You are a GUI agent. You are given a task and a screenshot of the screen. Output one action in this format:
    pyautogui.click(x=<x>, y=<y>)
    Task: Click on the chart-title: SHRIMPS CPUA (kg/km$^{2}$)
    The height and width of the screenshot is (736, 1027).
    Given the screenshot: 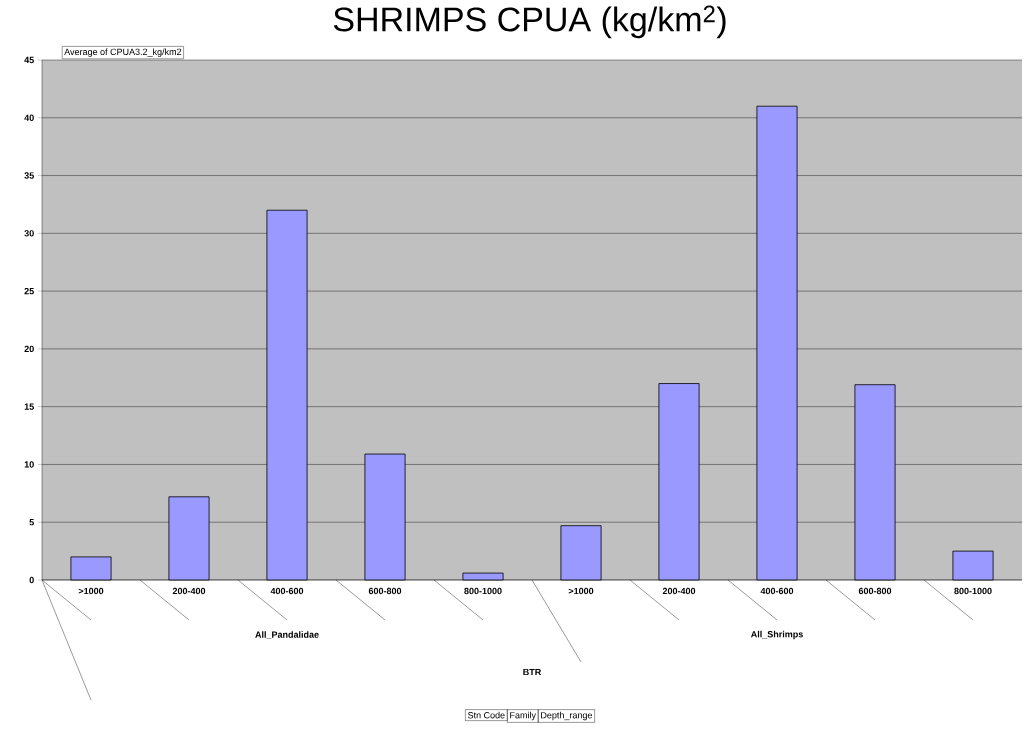 What is the action you would take?
    pyautogui.click(x=529, y=22)
    